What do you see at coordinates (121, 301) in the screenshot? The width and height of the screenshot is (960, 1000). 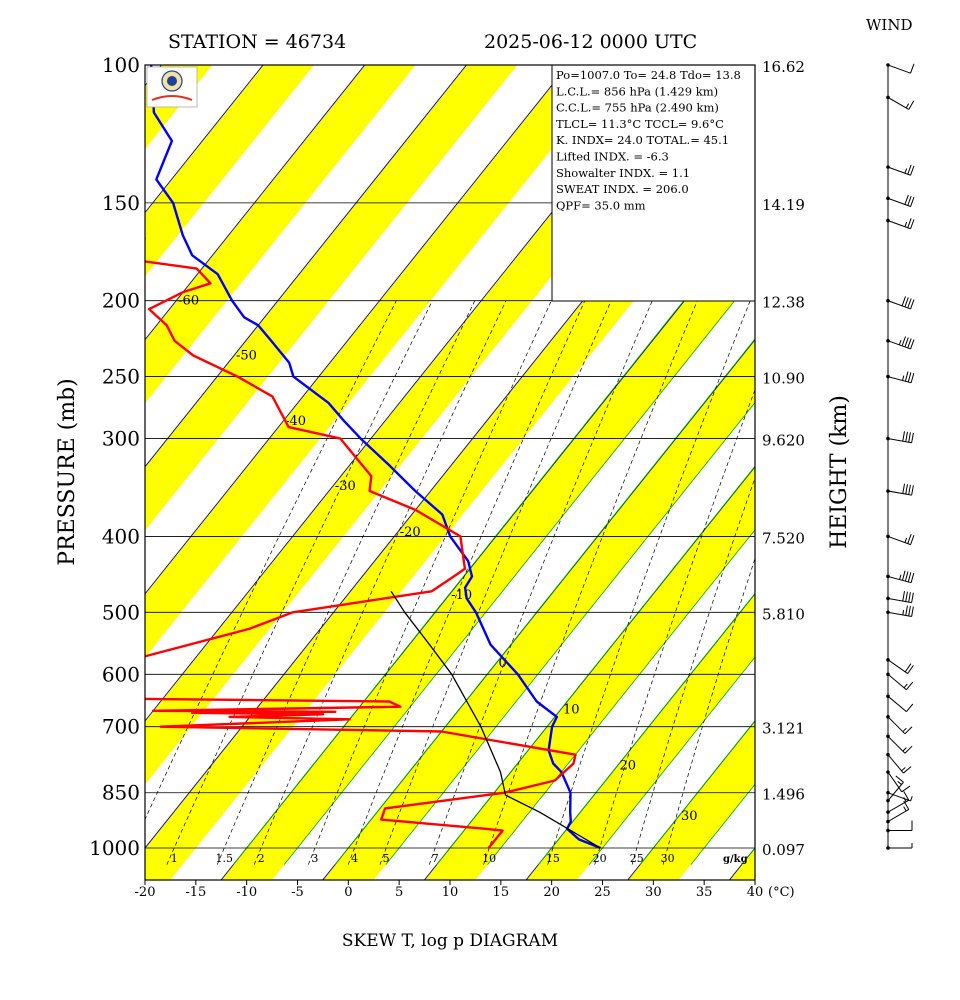 I see `pressure-tick-label: 200` at bounding box center [121, 301].